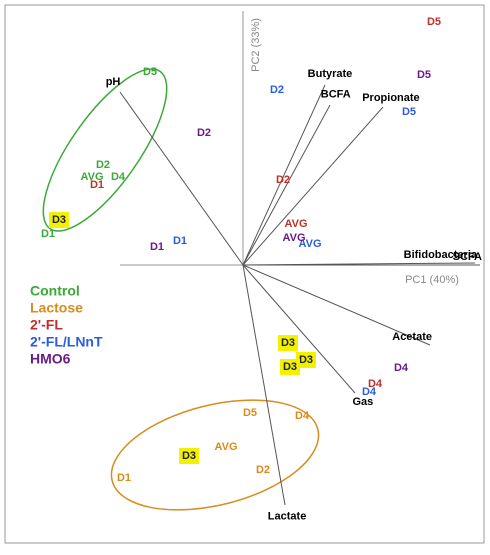 The image size is (490, 555). What do you see at coordinates (66, 342) in the screenshot?
I see `legend-entry: 2'-FL/LNnT` at bounding box center [66, 342].